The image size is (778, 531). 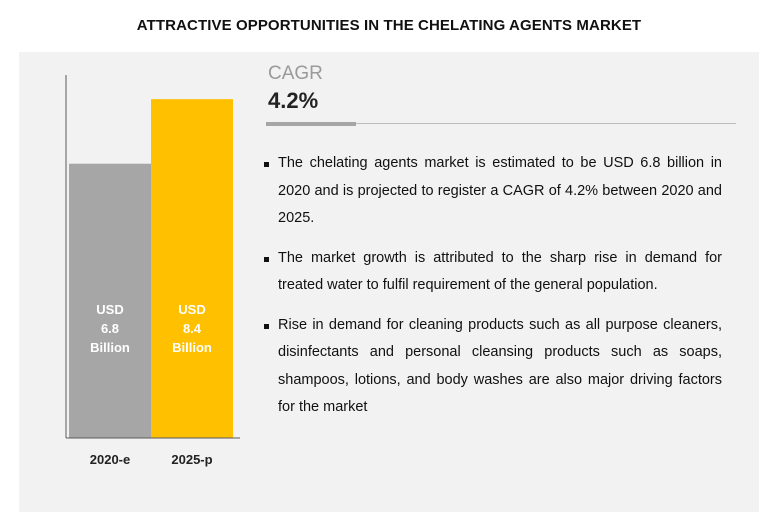 What do you see at coordinates (110, 459) in the screenshot?
I see `x-tick-label: 2020-e` at bounding box center [110, 459].